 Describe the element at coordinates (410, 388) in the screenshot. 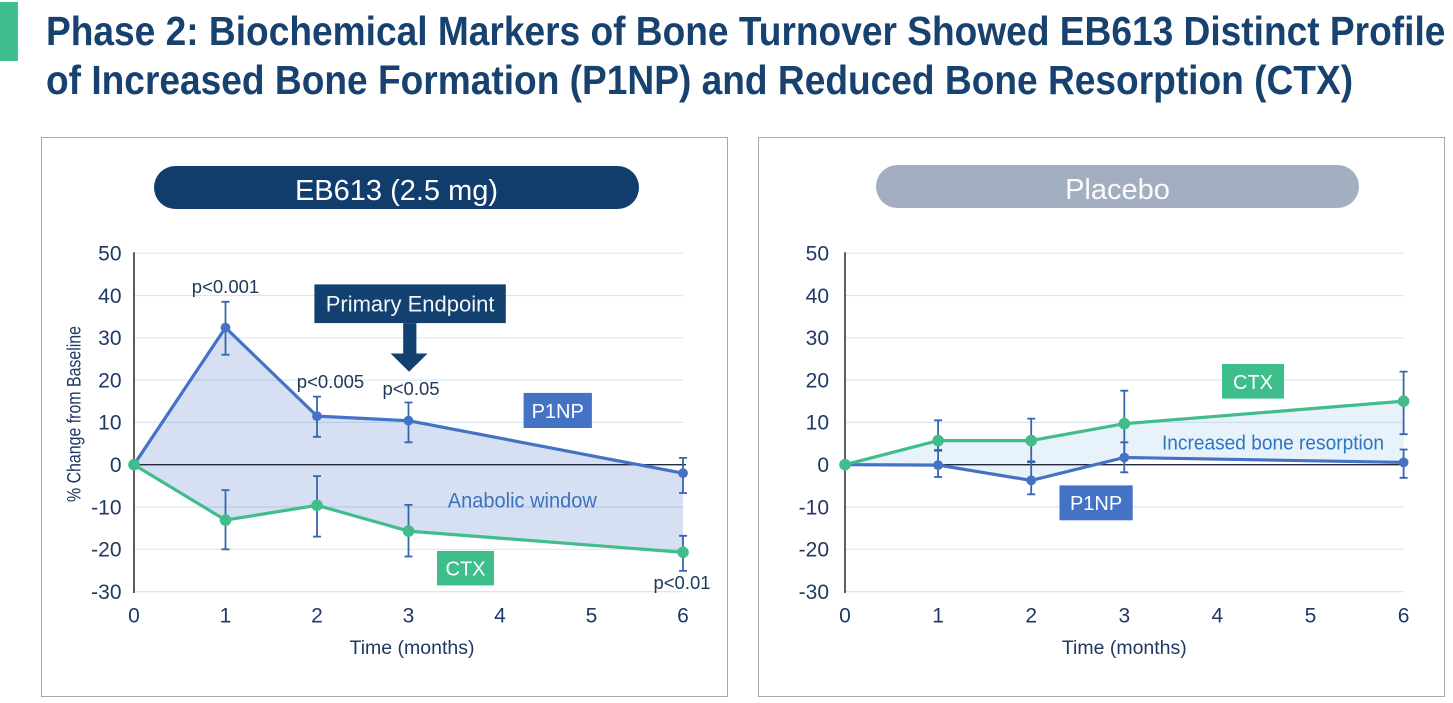

I see `svg-text: p<0.05` at that location.